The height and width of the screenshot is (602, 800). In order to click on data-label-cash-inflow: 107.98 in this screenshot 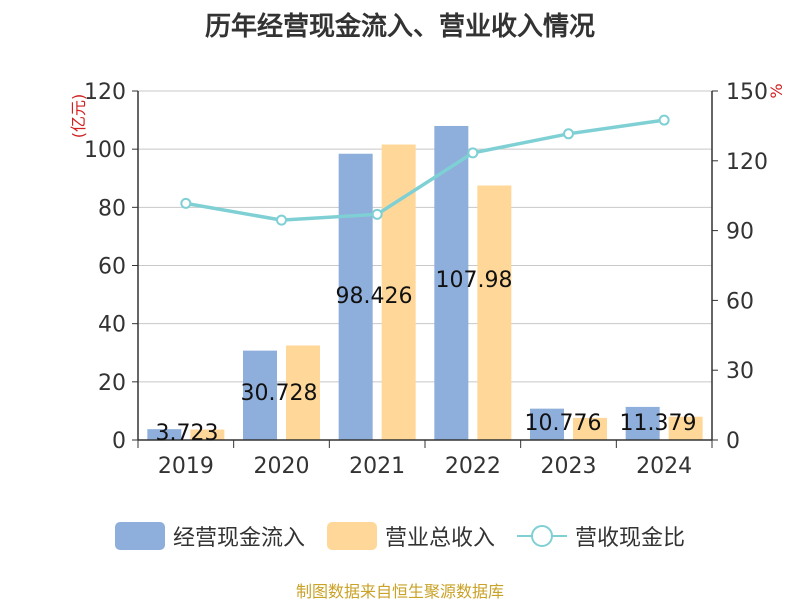, I will do `click(474, 280)`.